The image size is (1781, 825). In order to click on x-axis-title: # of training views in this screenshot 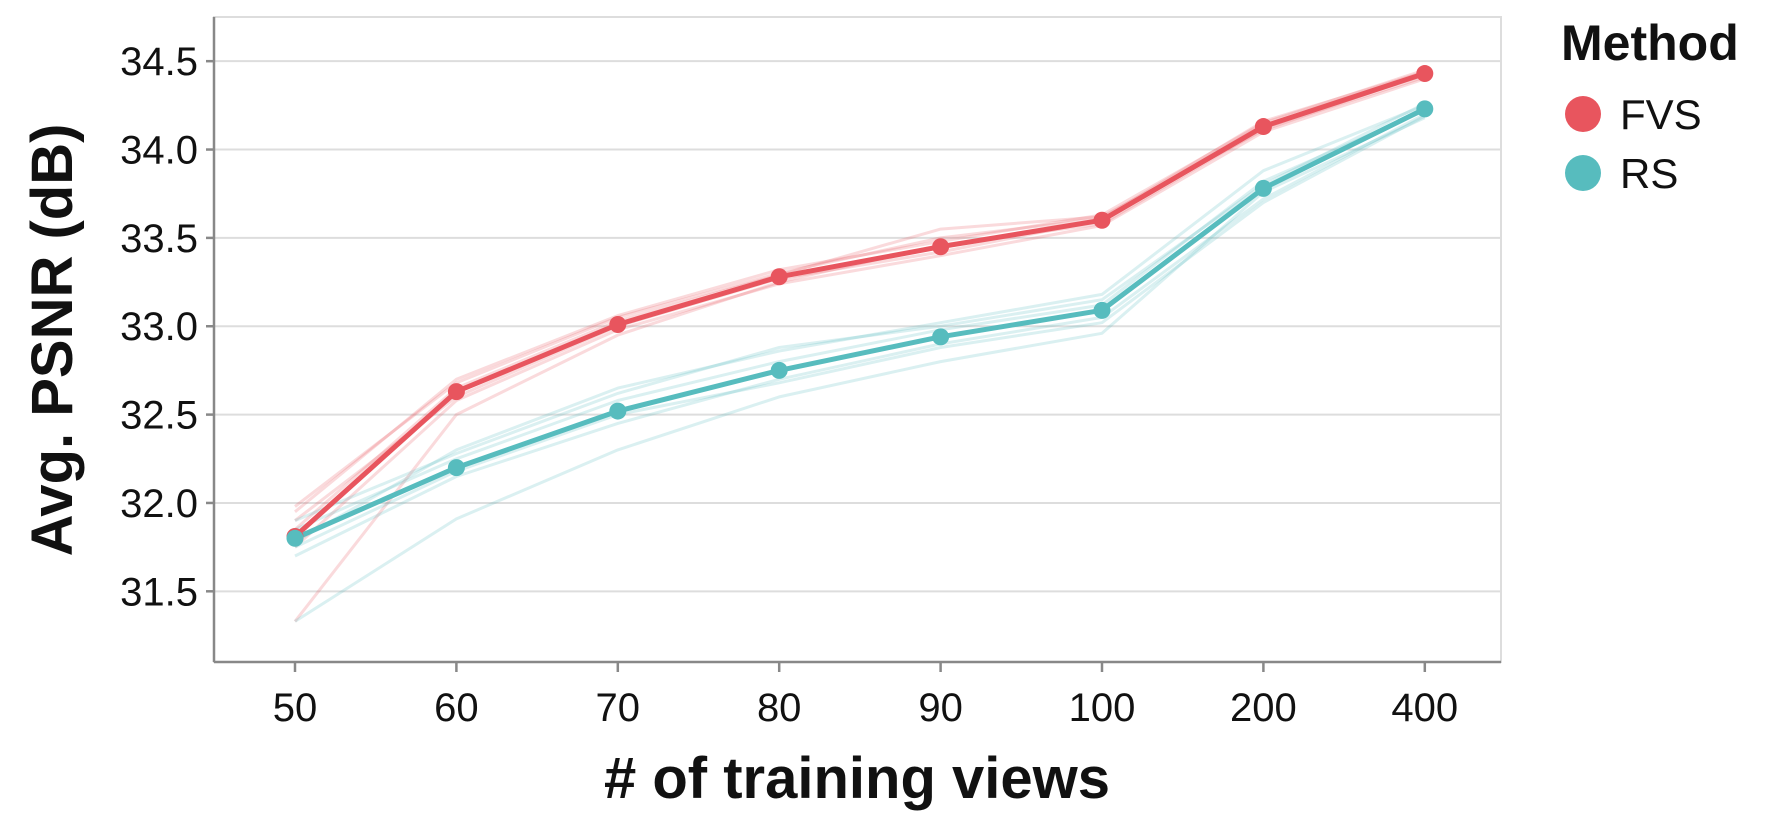, I will do `click(857, 778)`.